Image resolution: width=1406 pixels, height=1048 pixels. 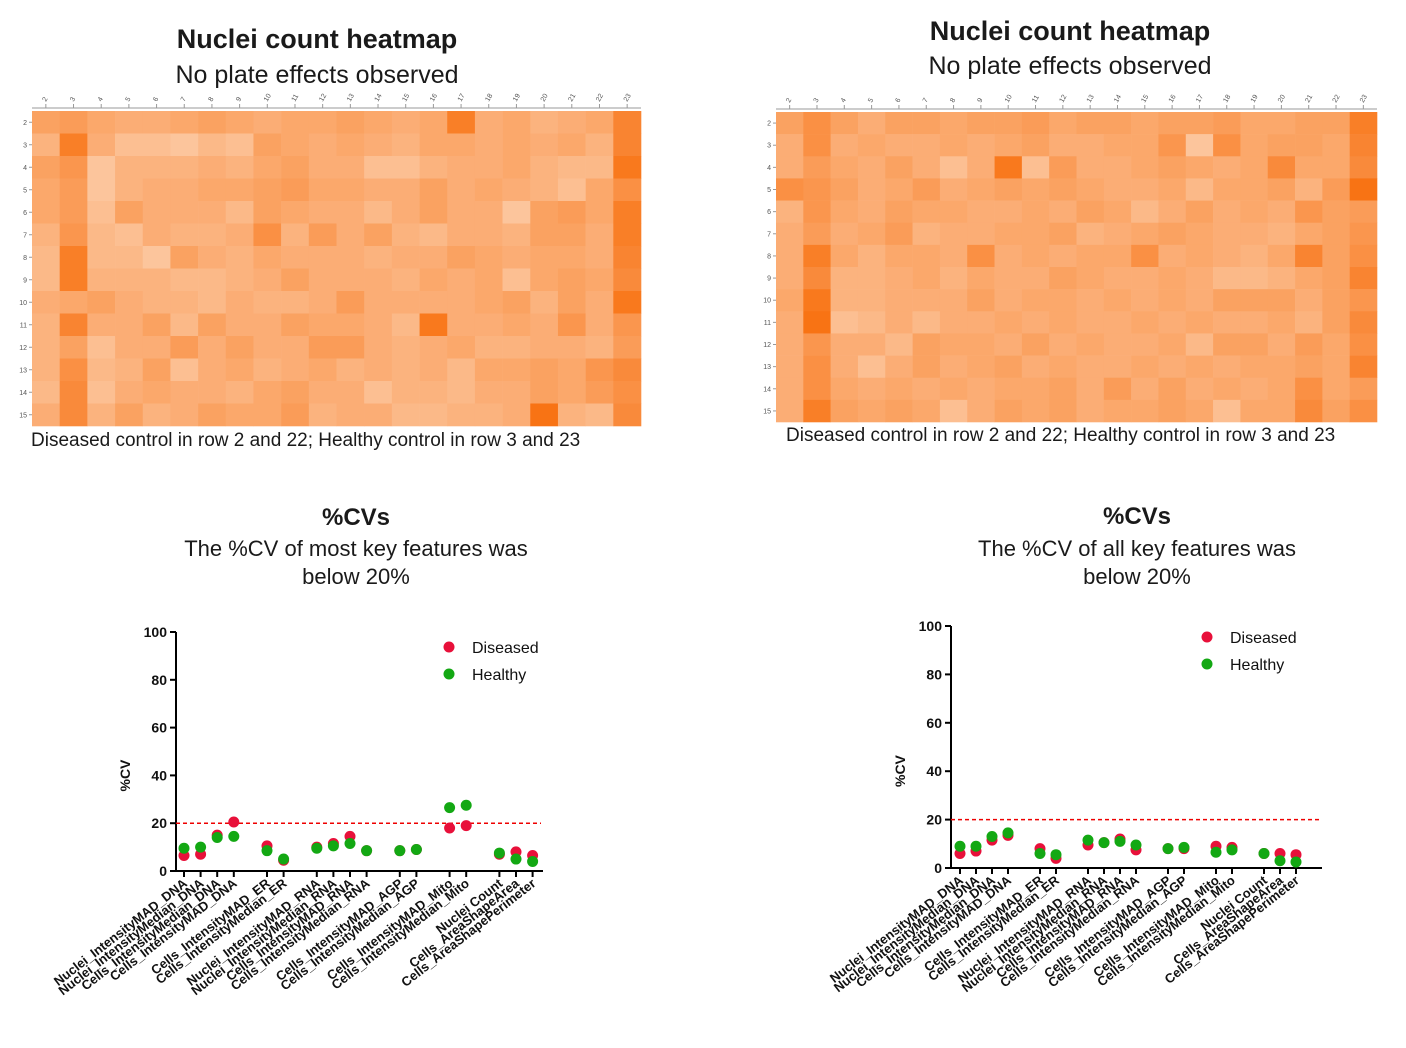 I want to click on cv-1-subtitle-line-1: The %CV of most key features was, so click(x=356, y=548).